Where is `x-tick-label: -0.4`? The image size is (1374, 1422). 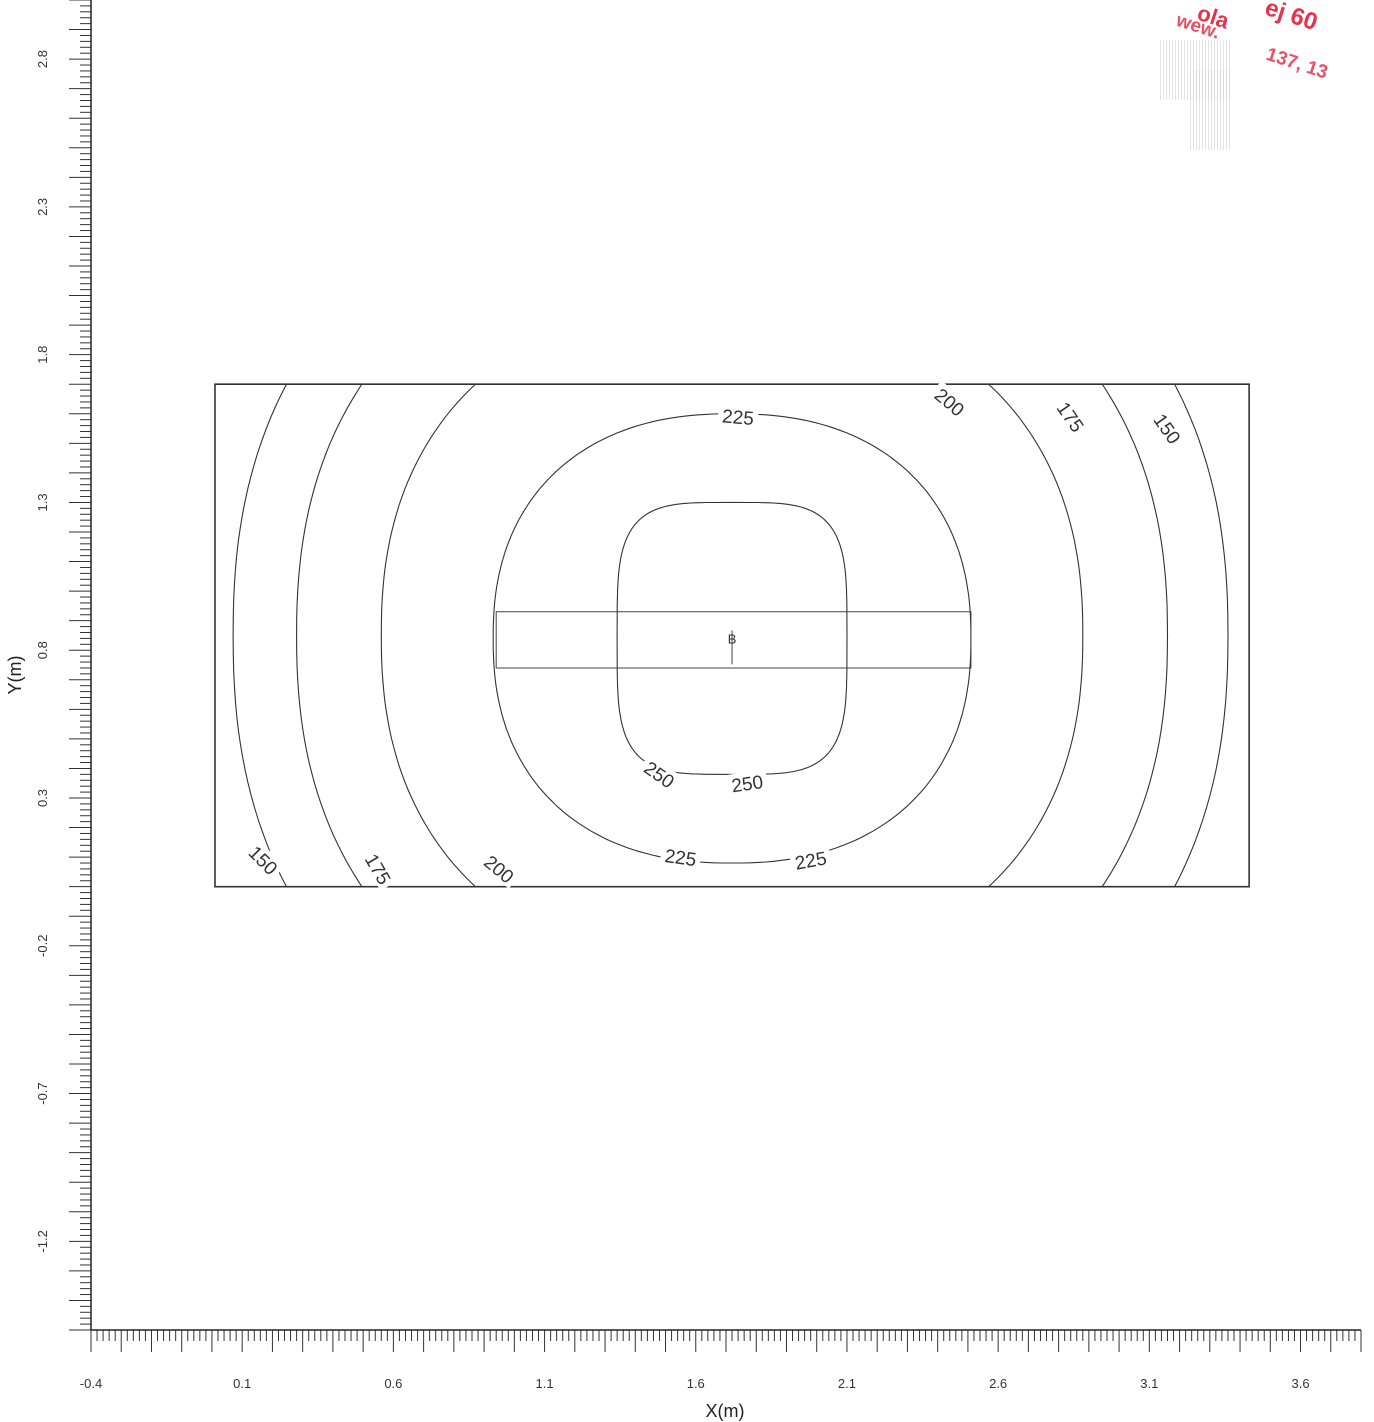 x-tick-label: -0.4 is located at coordinates (91, 1383).